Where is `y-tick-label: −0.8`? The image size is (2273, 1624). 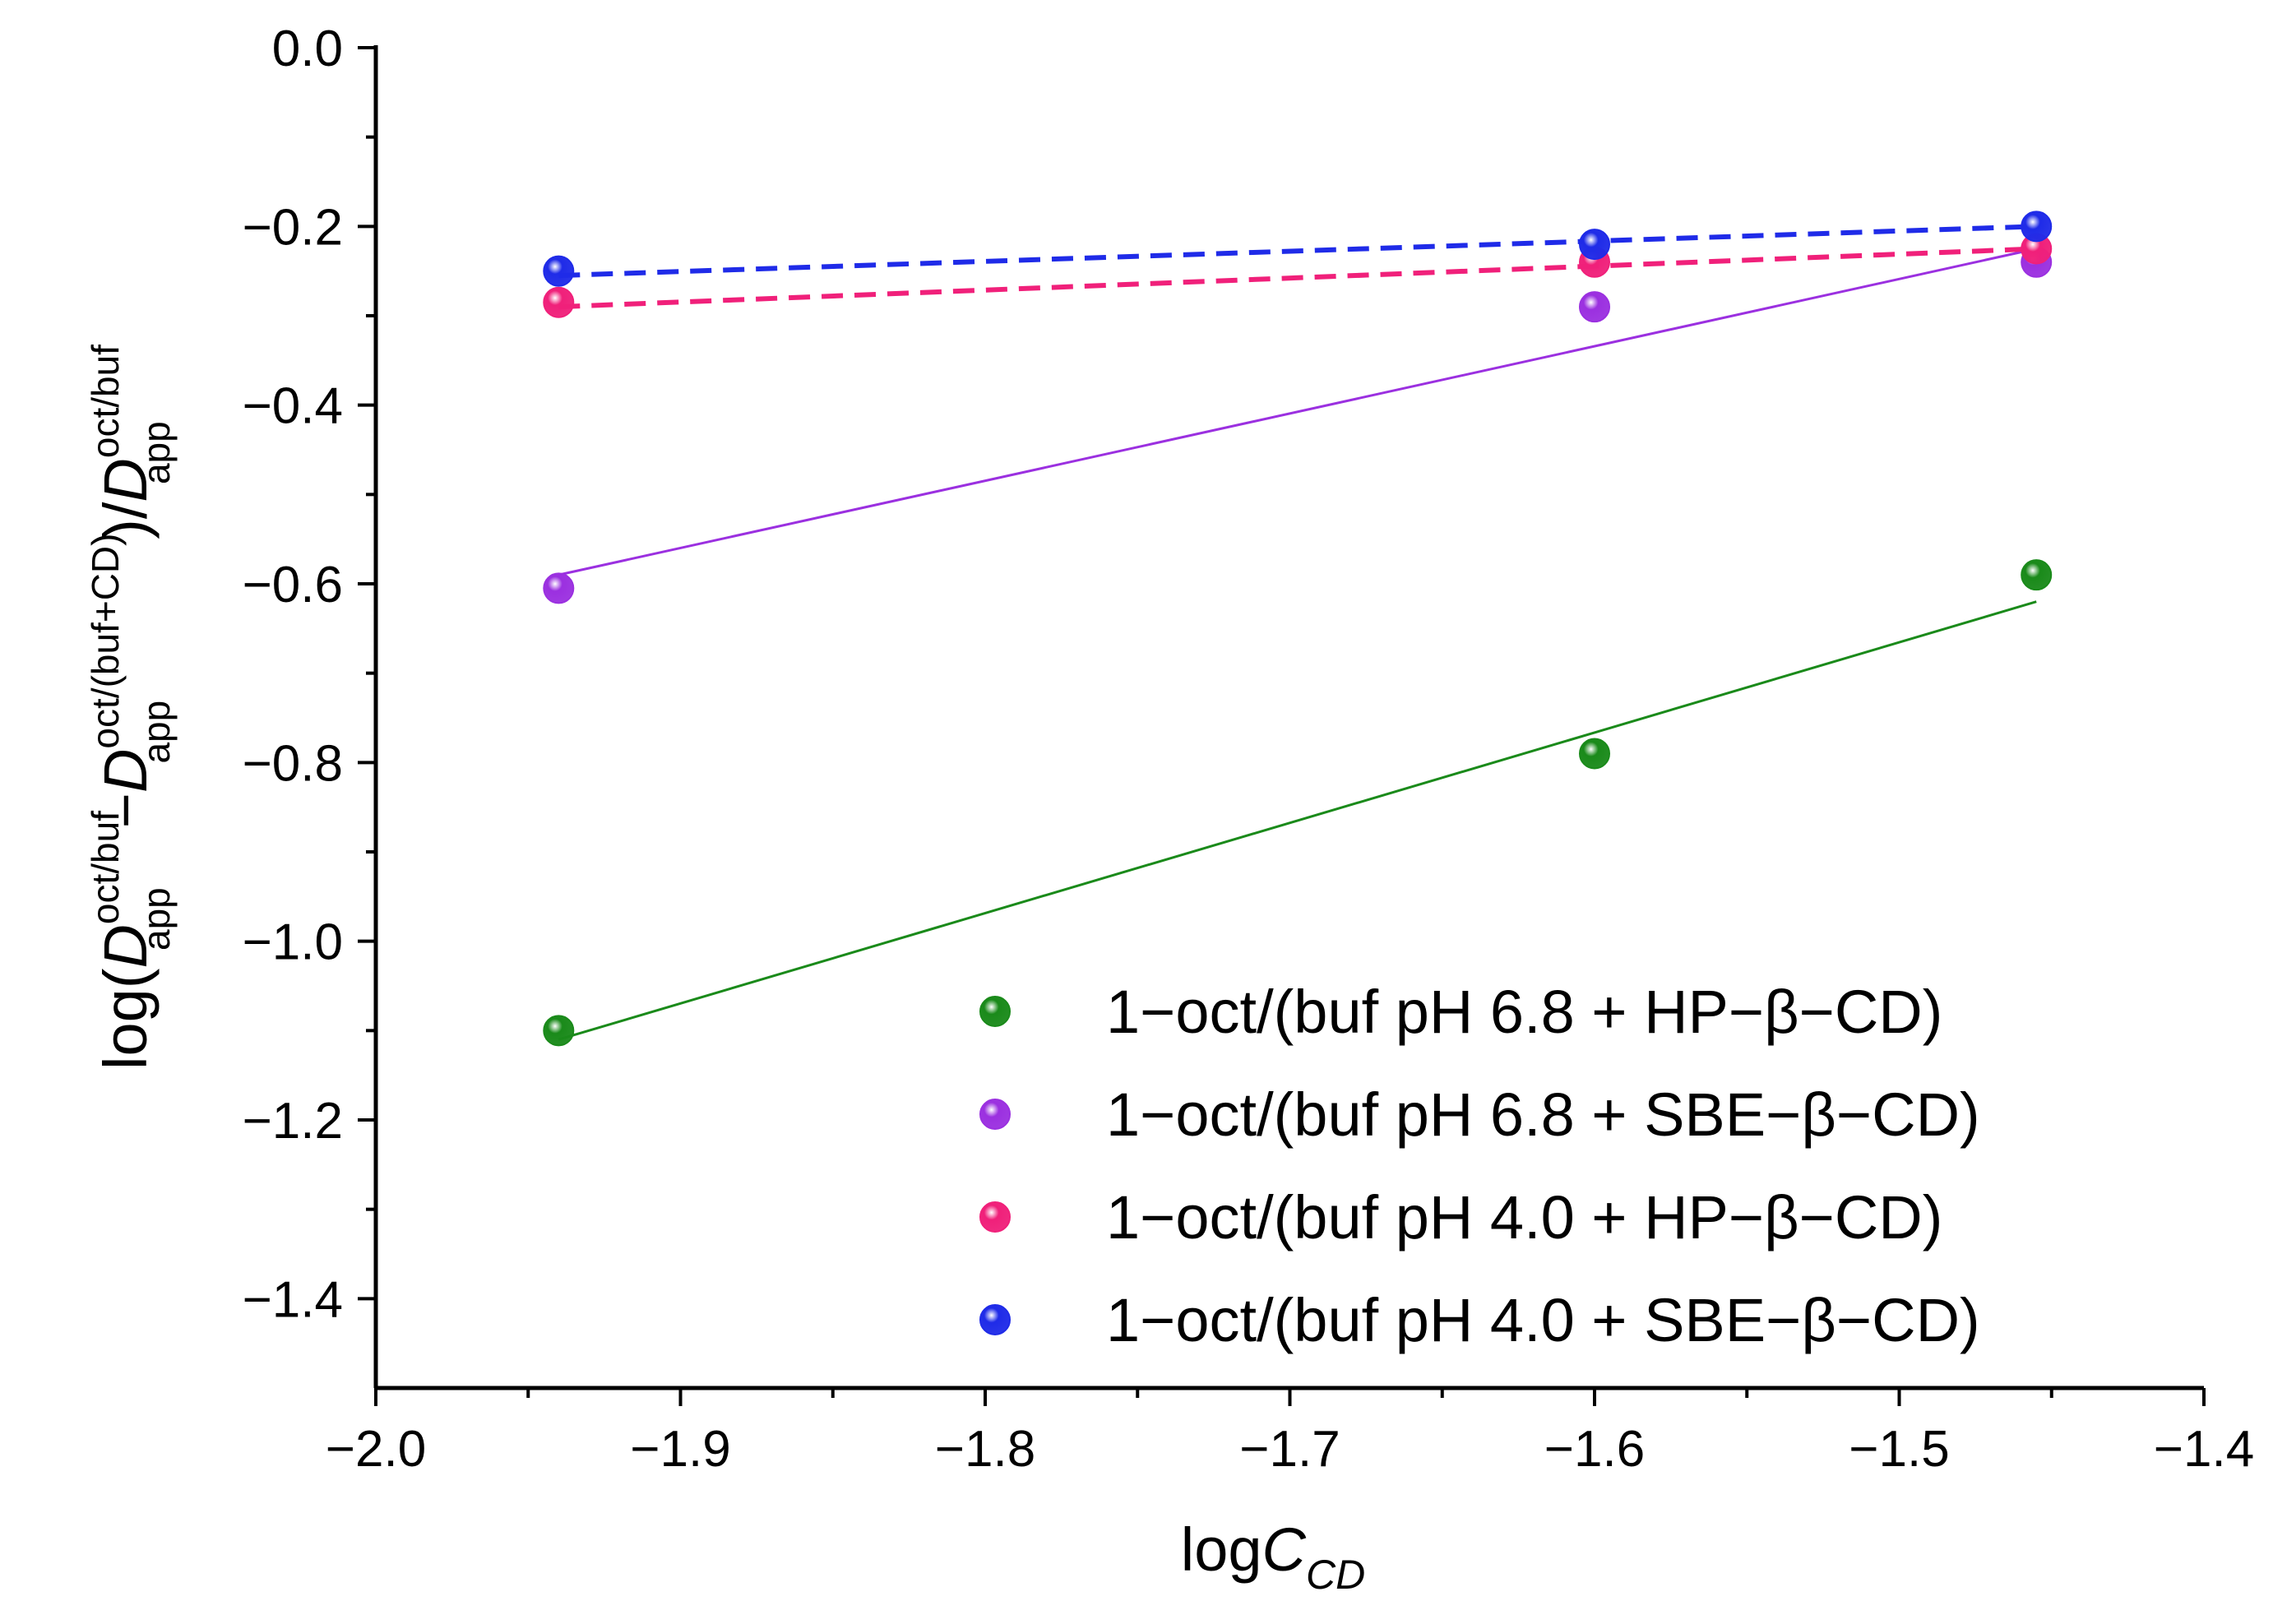
y-tick-label: −0.8 is located at coordinates (293, 763).